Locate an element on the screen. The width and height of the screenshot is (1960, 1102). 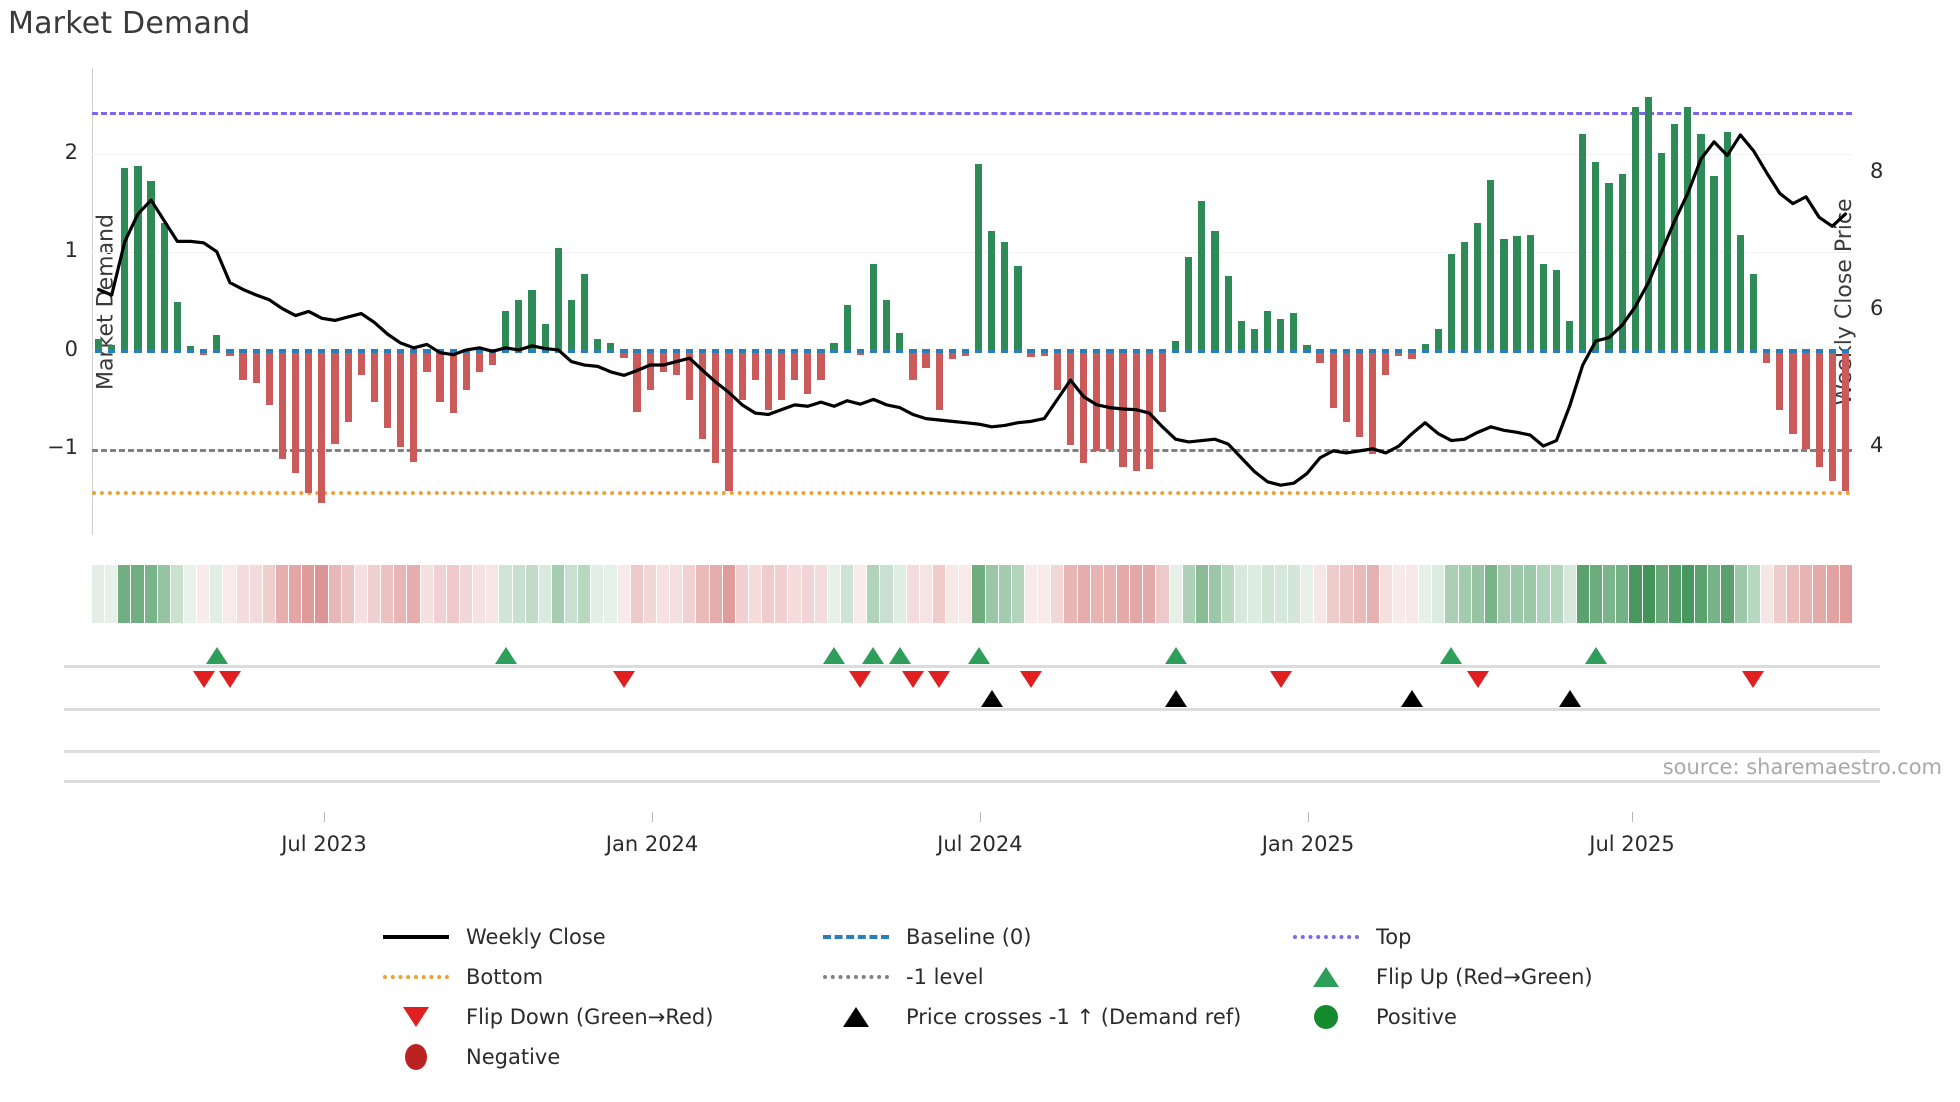
legend-item: Top is located at coordinates (1440, 937).